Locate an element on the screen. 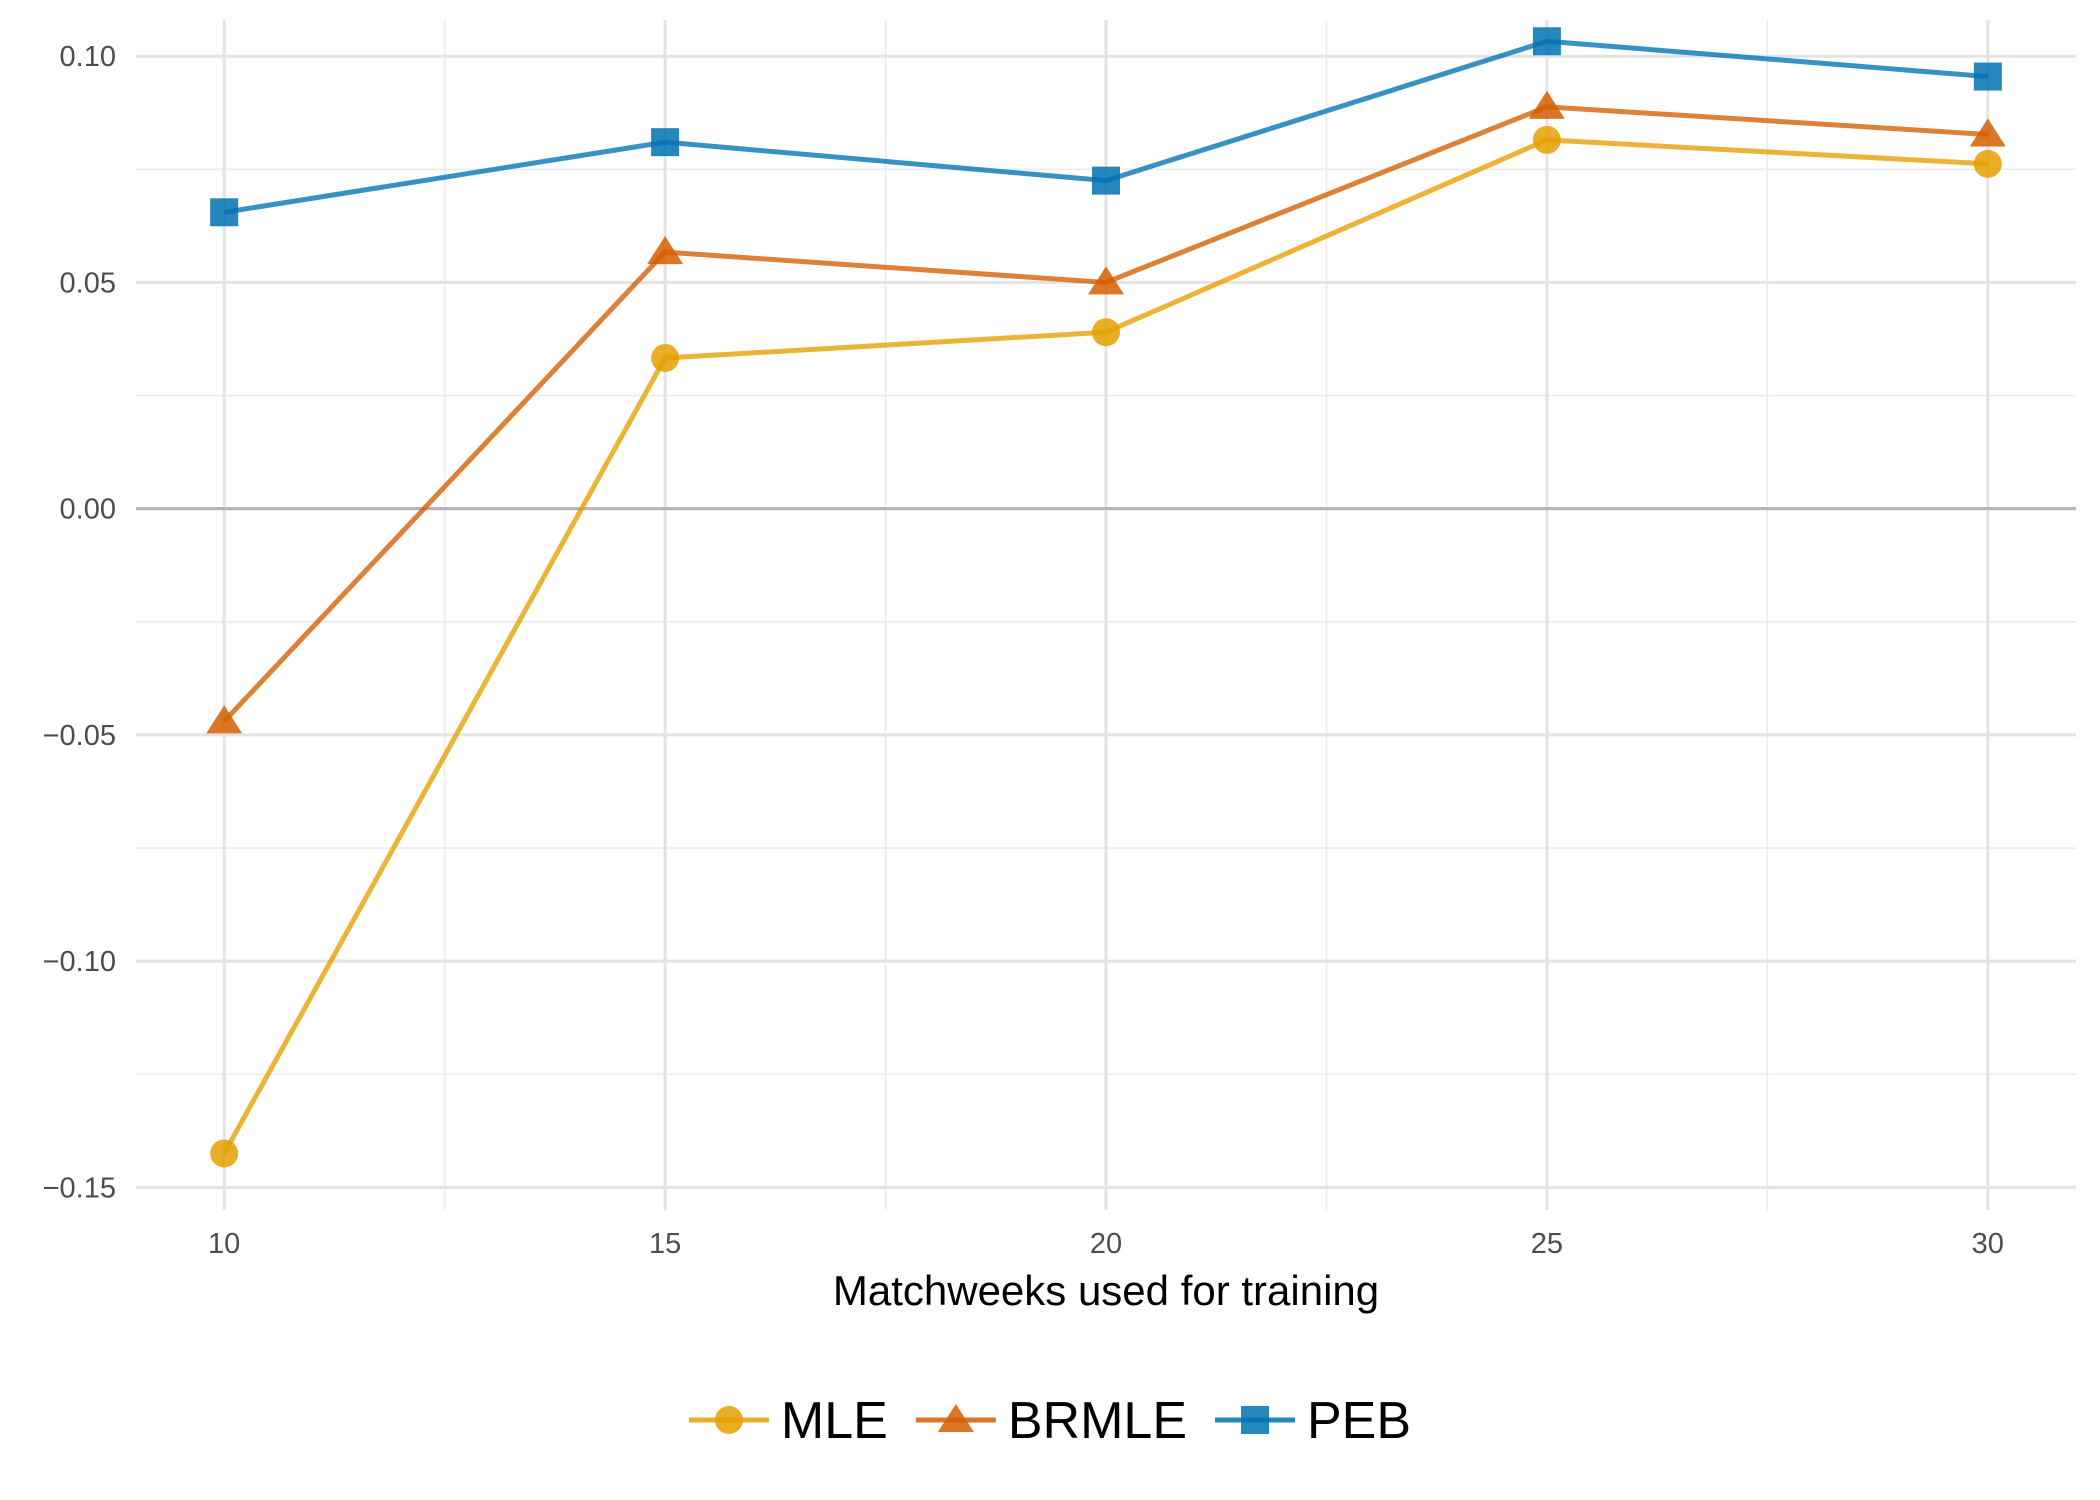 The width and height of the screenshot is (2100, 1500). legend-label-brmle: BRMLE is located at coordinates (1097, 1421).